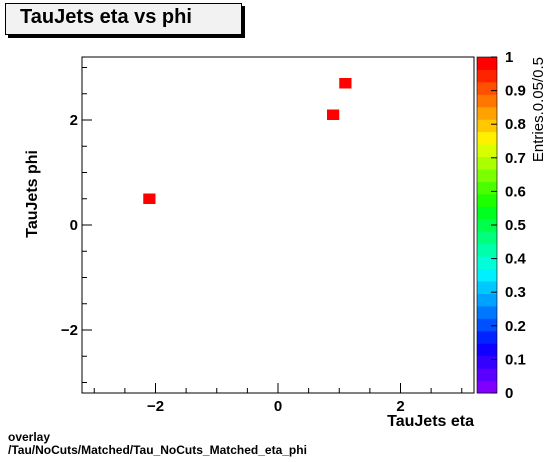 The image size is (546, 462). What do you see at coordinates (501, 225) in the screenshot?
I see `colorbar-layer: 0 0.1 0.2 0.3 0.4 0.5 0.6 0.7 0.8 0.9 1` at bounding box center [501, 225].